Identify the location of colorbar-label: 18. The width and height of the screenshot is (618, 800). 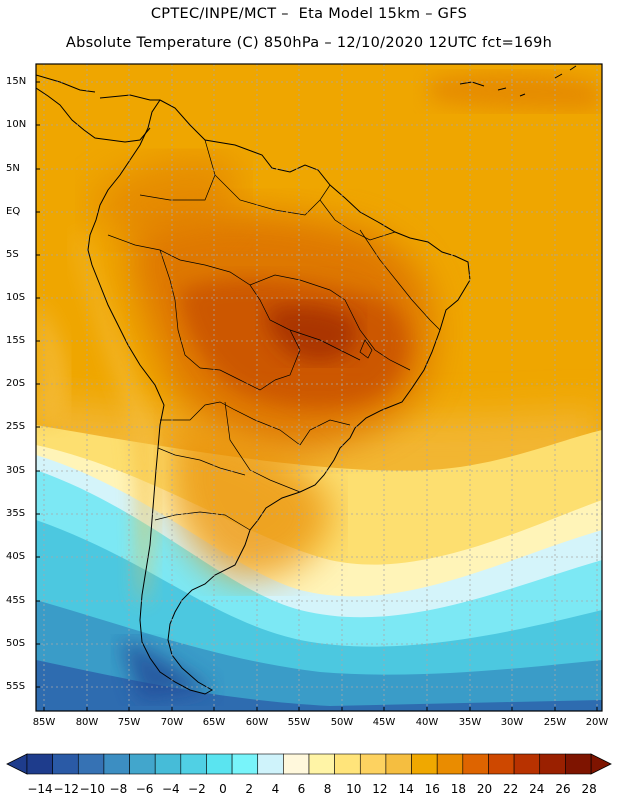
(458, 789).